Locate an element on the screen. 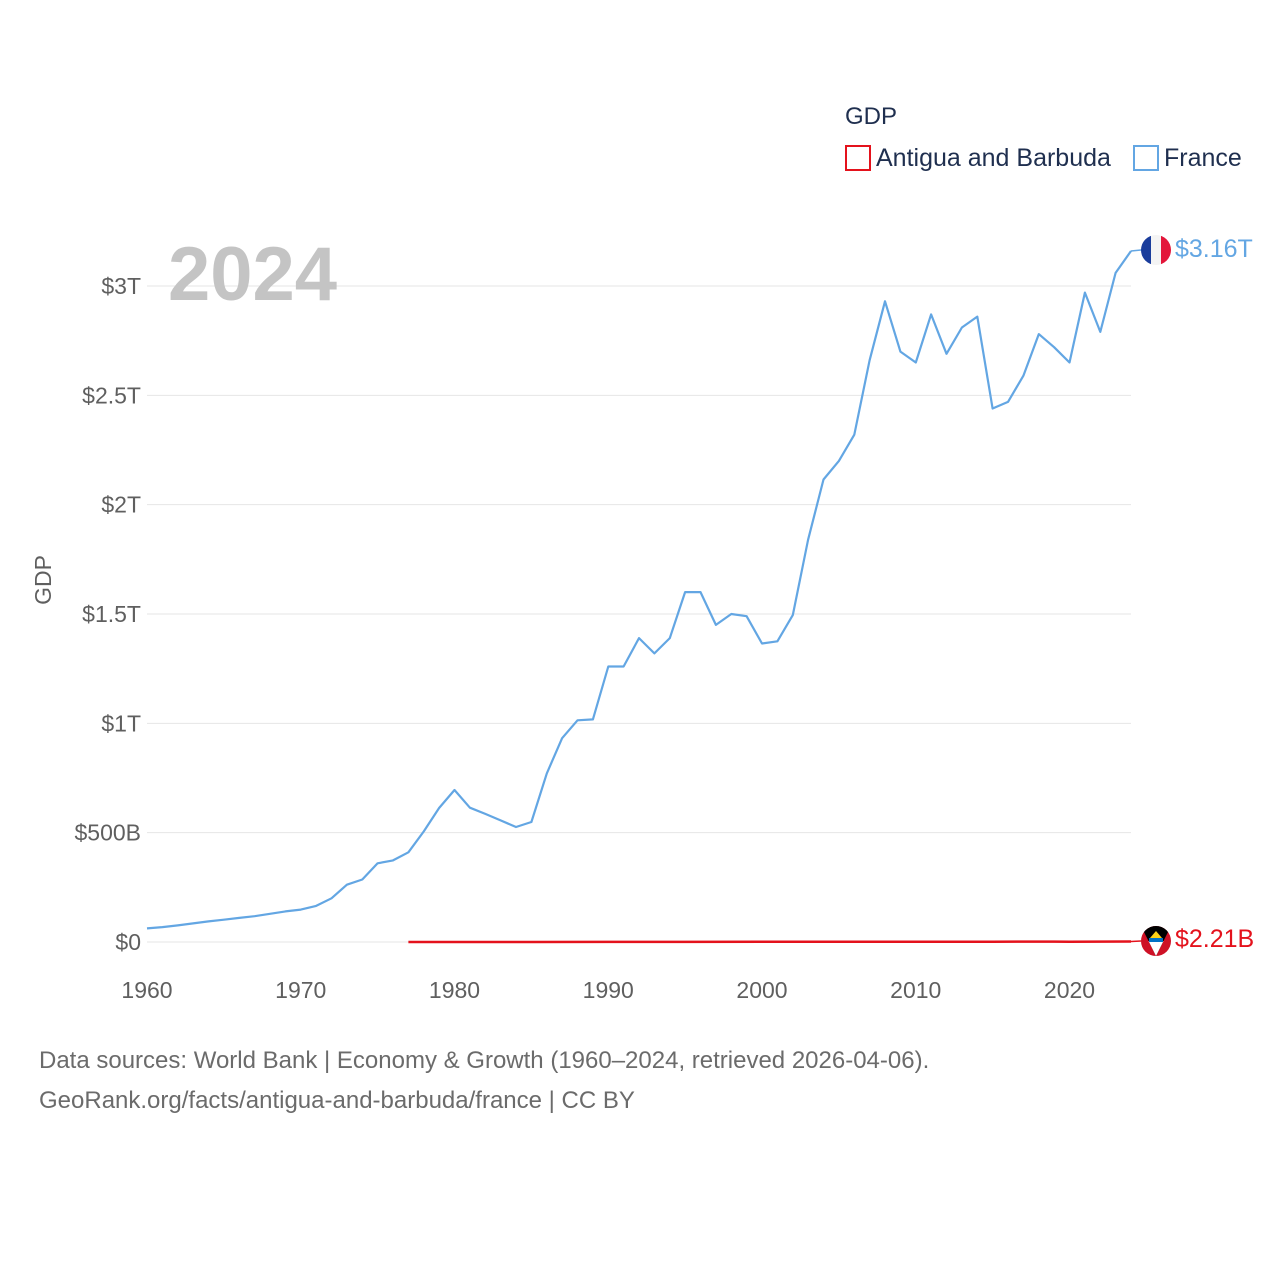 The height and width of the screenshot is (1280, 1280). antigua-end-marker: $2.21B is located at coordinates (1197, 940).